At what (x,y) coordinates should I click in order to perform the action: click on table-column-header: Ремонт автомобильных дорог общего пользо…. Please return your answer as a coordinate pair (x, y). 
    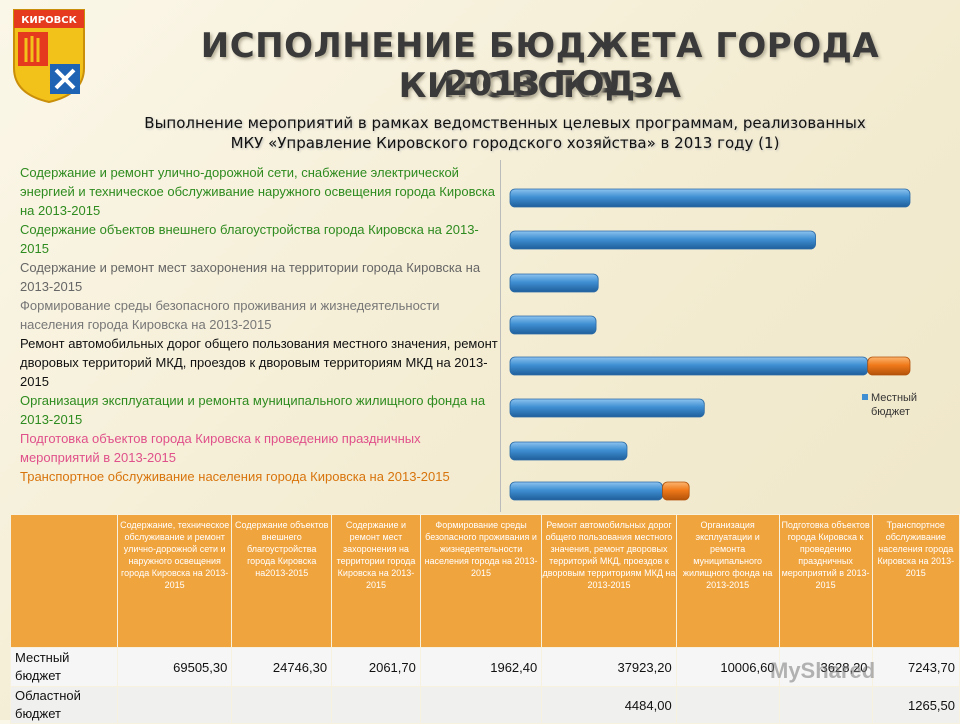
    Looking at the image, I should click on (609, 581).